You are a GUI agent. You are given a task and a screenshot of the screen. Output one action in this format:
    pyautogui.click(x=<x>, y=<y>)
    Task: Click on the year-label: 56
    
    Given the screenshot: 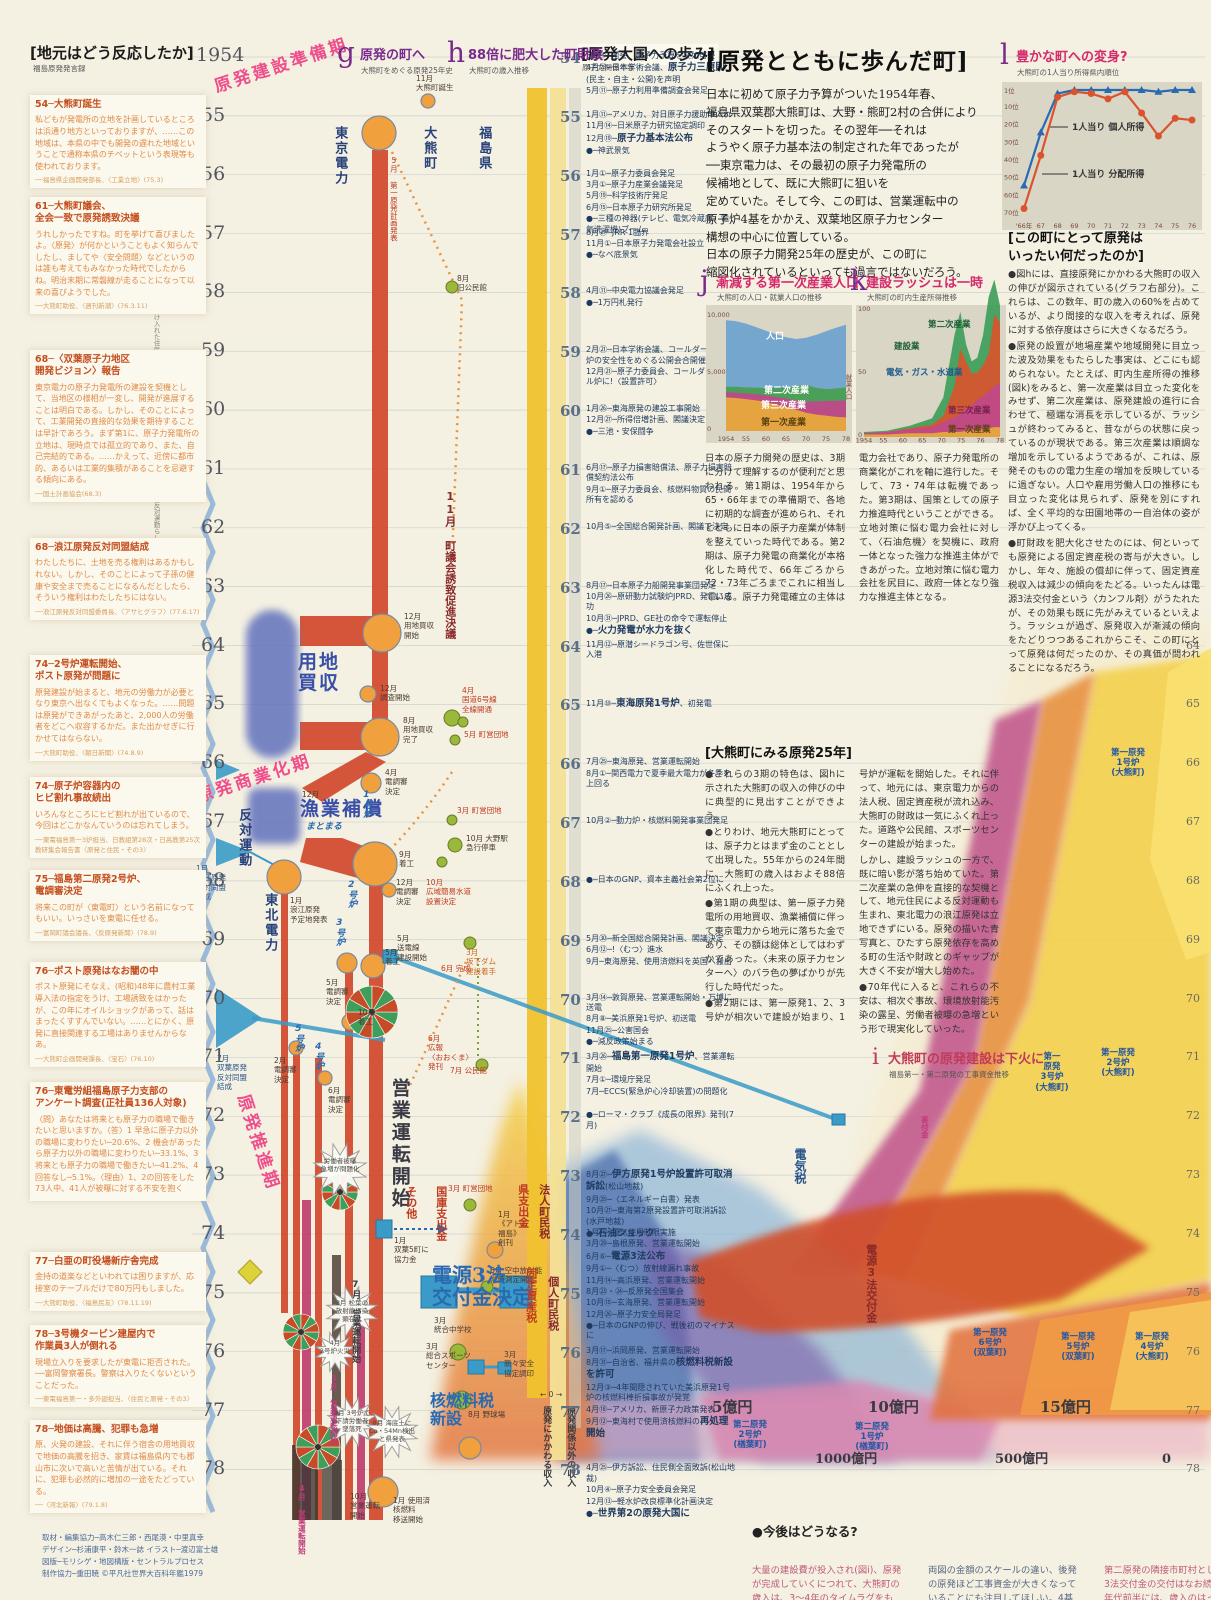 What is the action you would take?
    pyautogui.click(x=213, y=173)
    